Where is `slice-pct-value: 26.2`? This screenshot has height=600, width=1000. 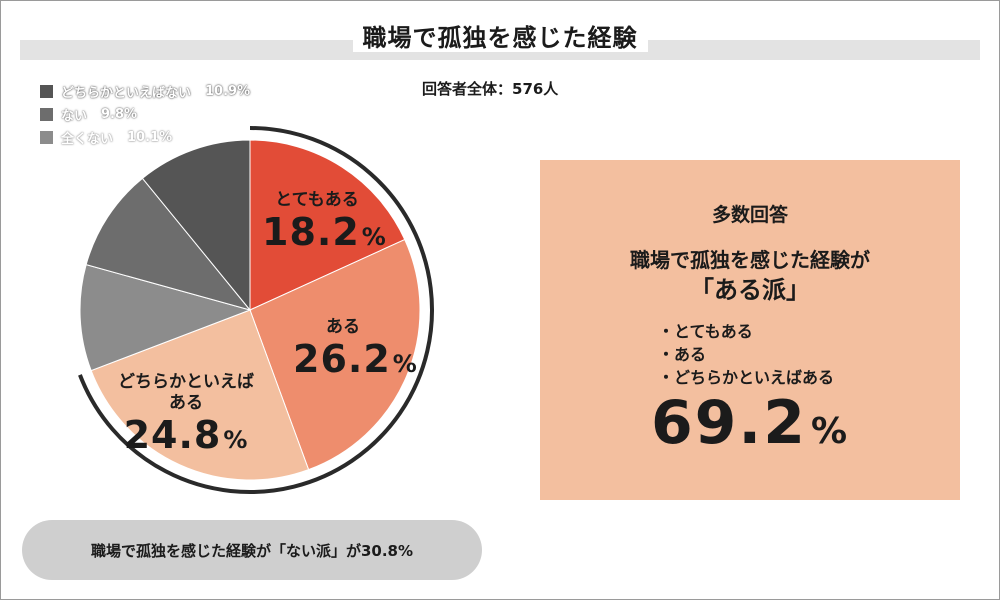 slice-pct-value: 26.2 is located at coordinates (342, 359).